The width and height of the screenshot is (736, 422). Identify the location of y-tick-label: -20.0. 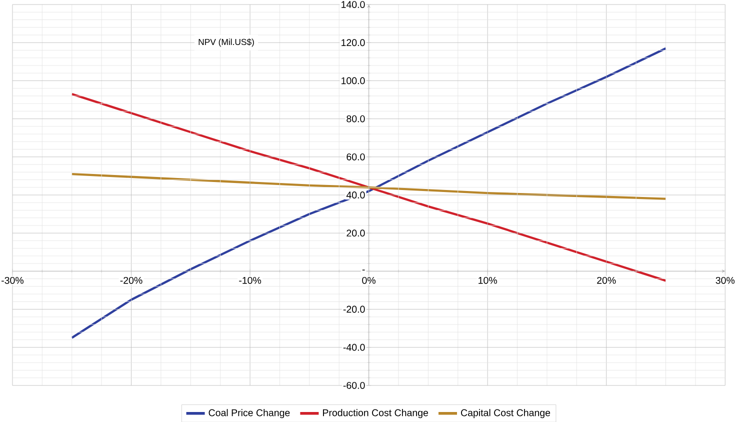
(354, 309).